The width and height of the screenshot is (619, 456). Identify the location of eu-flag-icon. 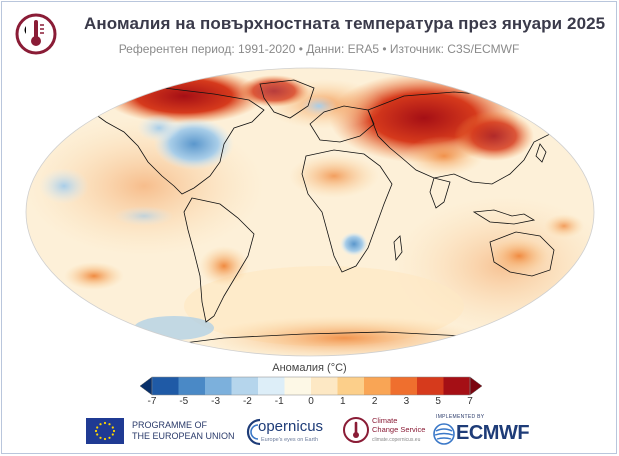
(105, 431).